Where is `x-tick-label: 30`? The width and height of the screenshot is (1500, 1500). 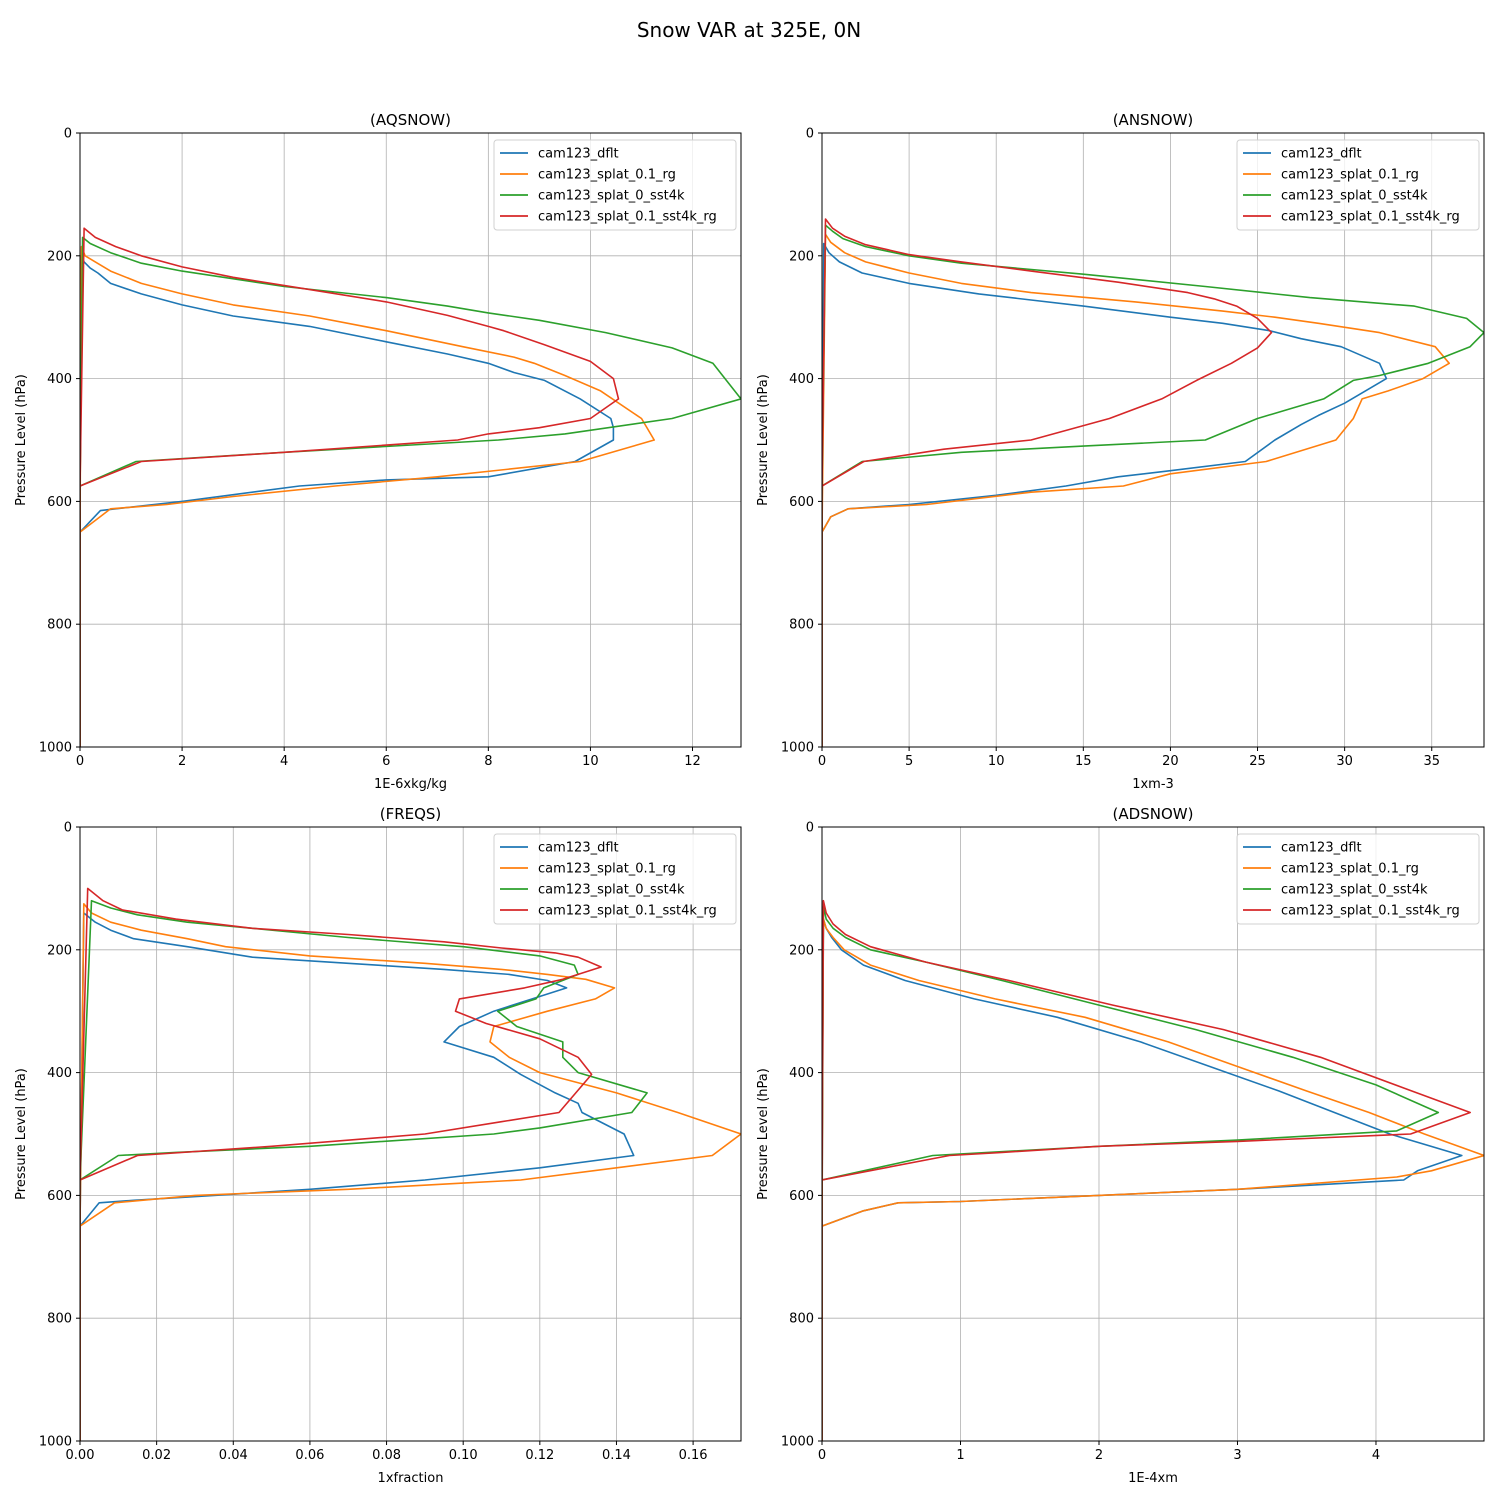 x-tick-label: 30 is located at coordinates (1344, 761).